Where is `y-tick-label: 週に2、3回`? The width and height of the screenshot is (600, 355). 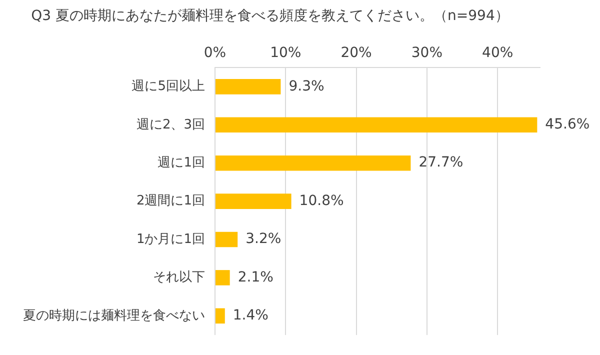
y-tick-label: 週に2、3回 is located at coordinates (170, 124).